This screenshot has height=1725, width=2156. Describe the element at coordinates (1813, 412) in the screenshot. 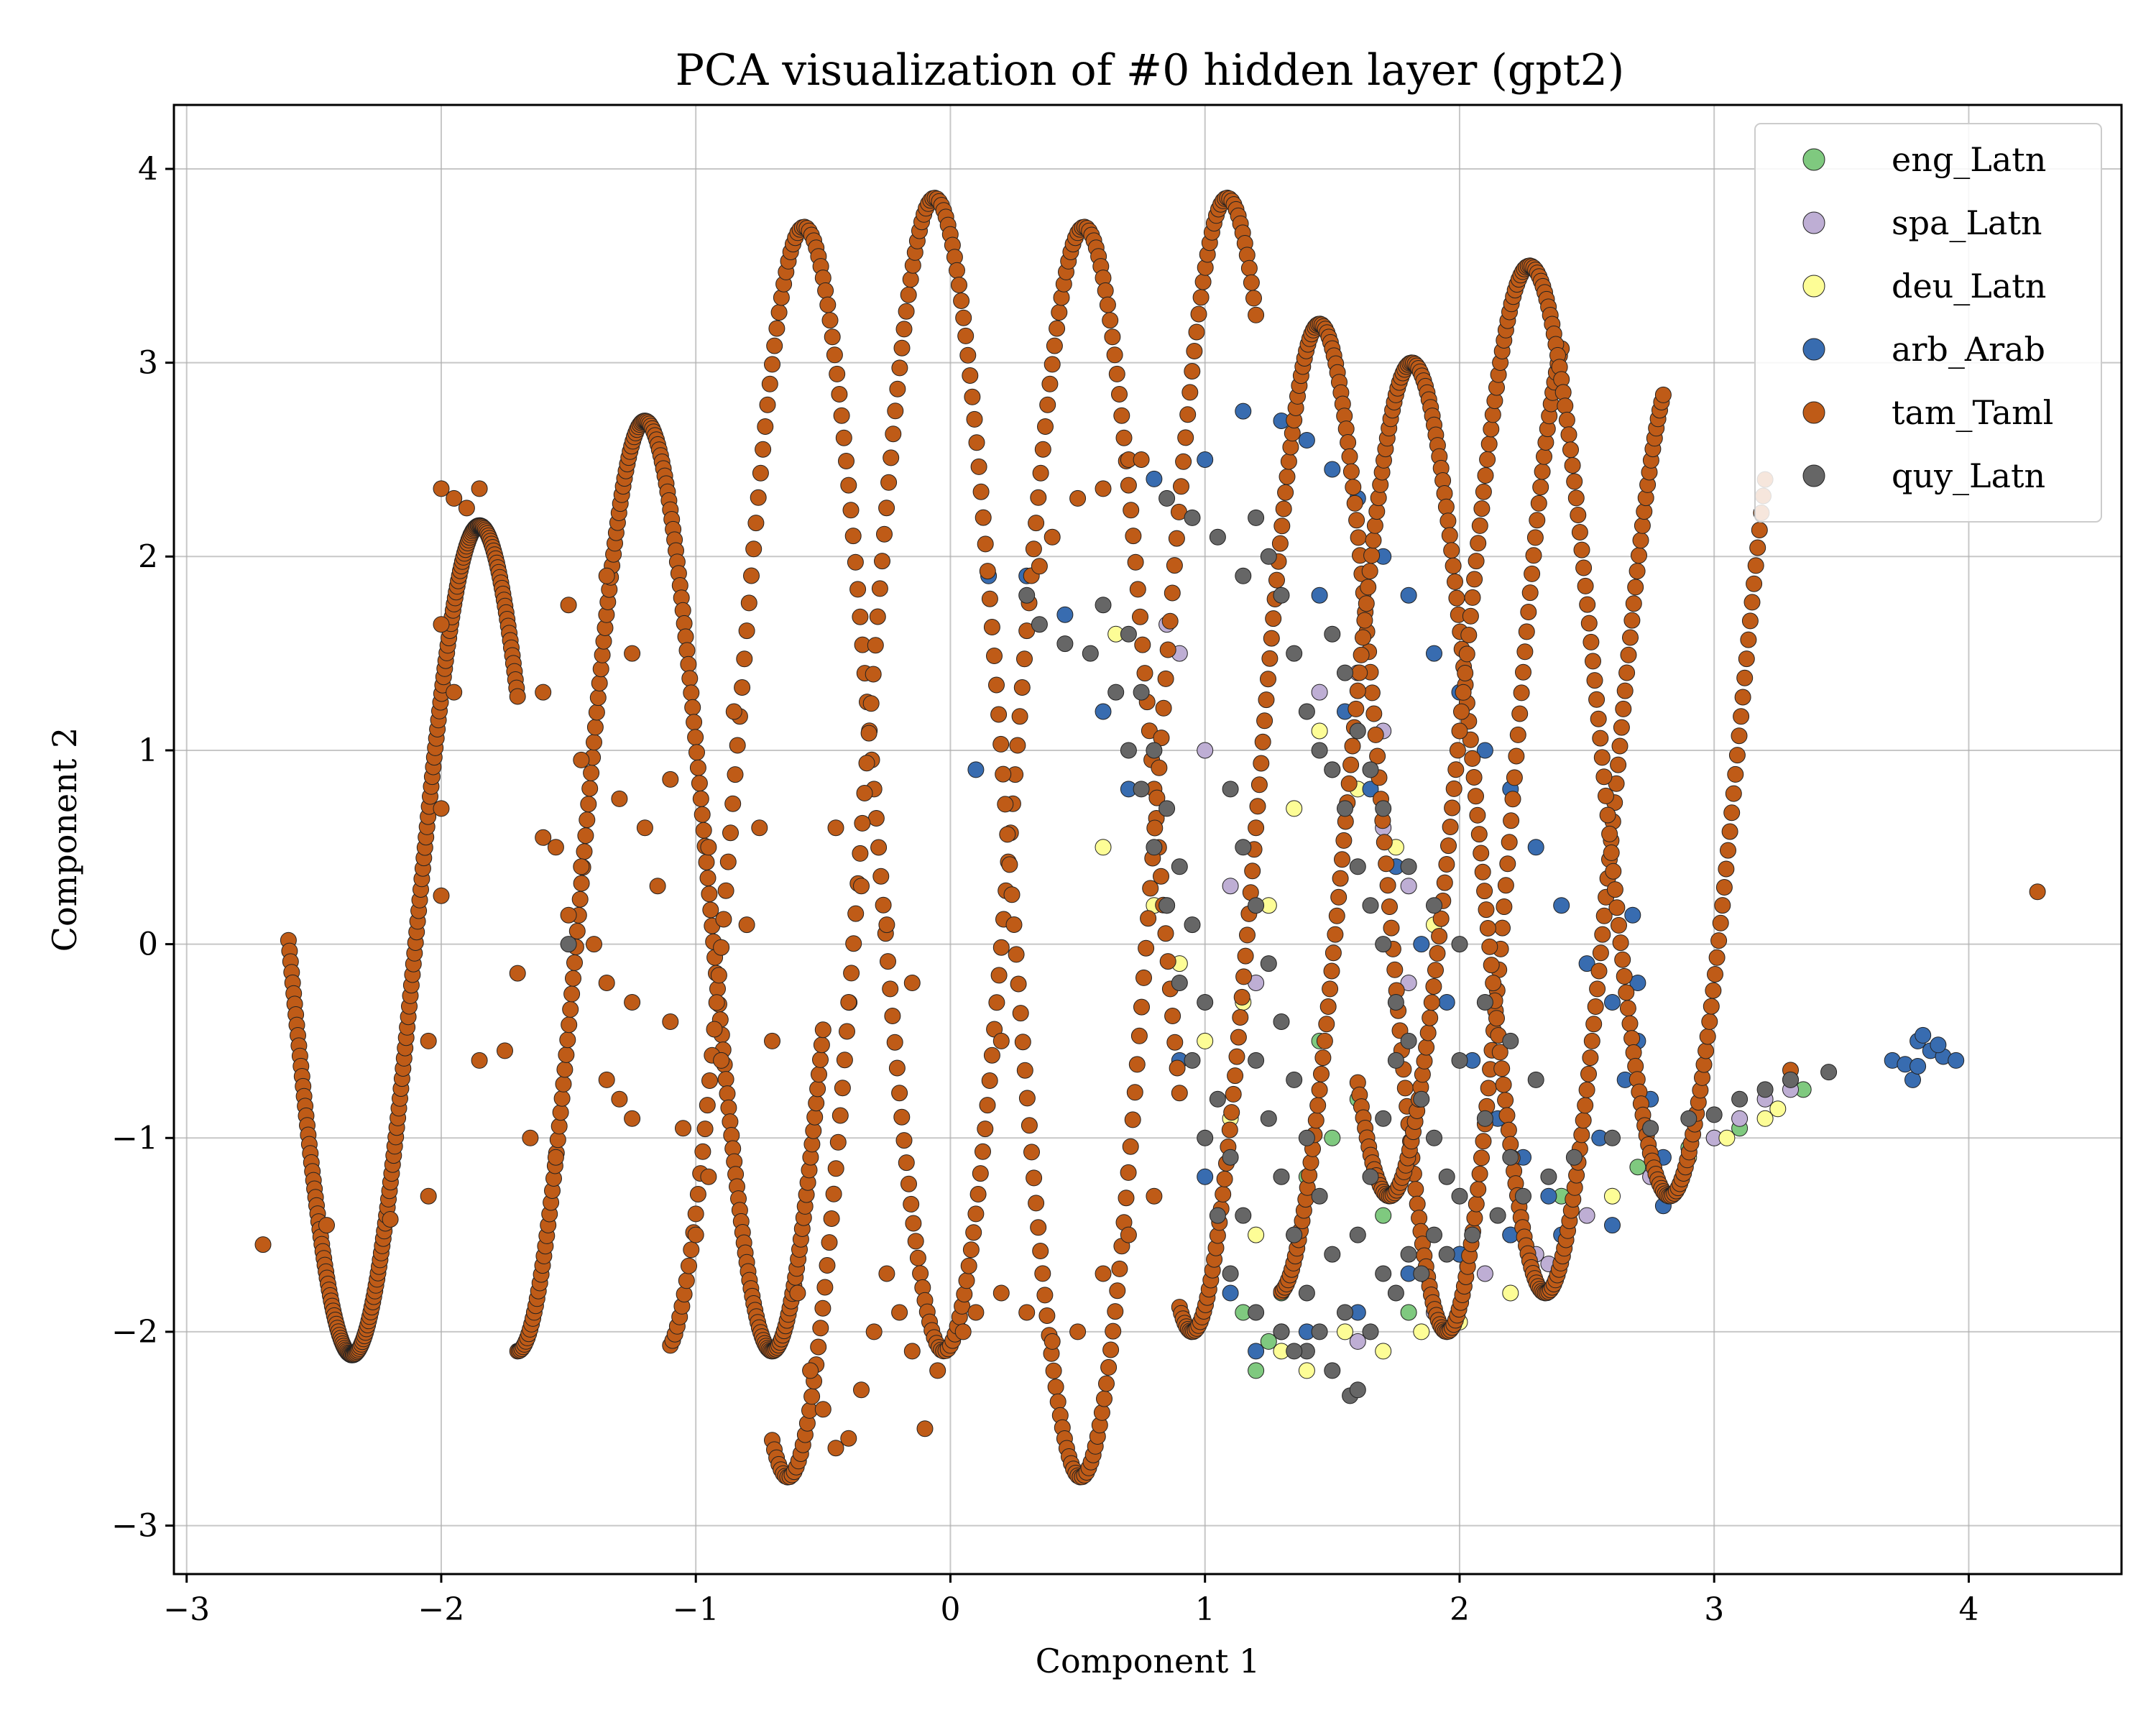

I see `legend-marker` at that location.